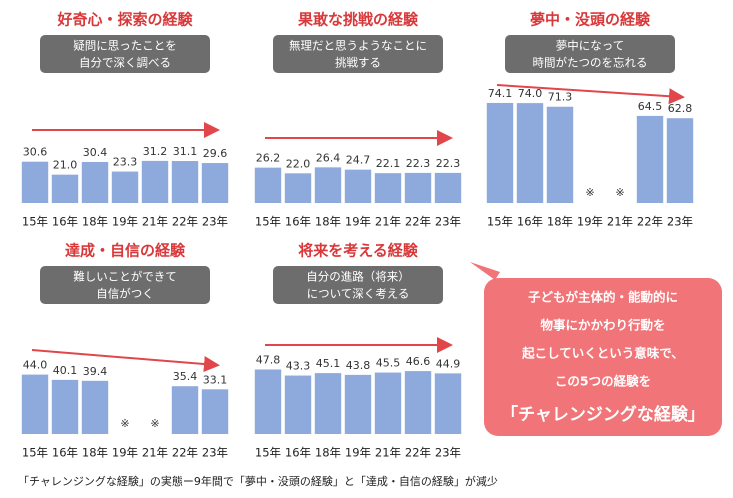 The height and width of the screenshot is (498, 733). What do you see at coordinates (560, 97) in the screenshot?
I see `value-label: 71.3` at bounding box center [560, 97].